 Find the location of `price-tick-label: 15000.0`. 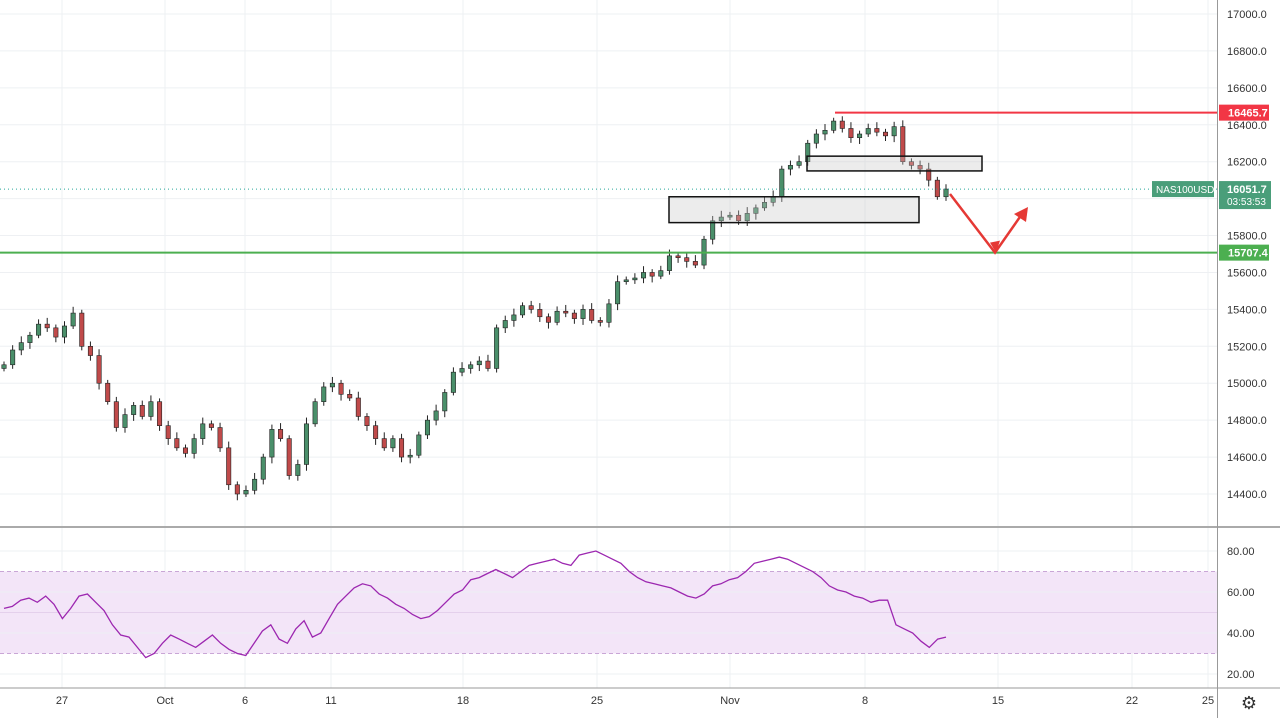

price-tick-label: 15000.0 is located at coordinates (1247, 384).